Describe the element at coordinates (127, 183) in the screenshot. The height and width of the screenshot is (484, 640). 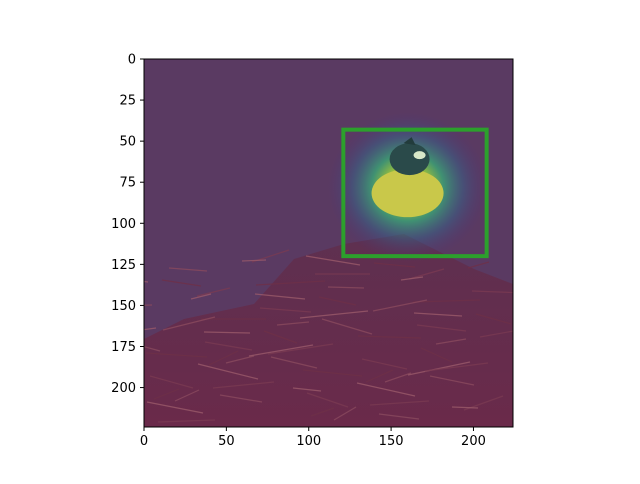
I see `y-tick-label: 75` at that location.